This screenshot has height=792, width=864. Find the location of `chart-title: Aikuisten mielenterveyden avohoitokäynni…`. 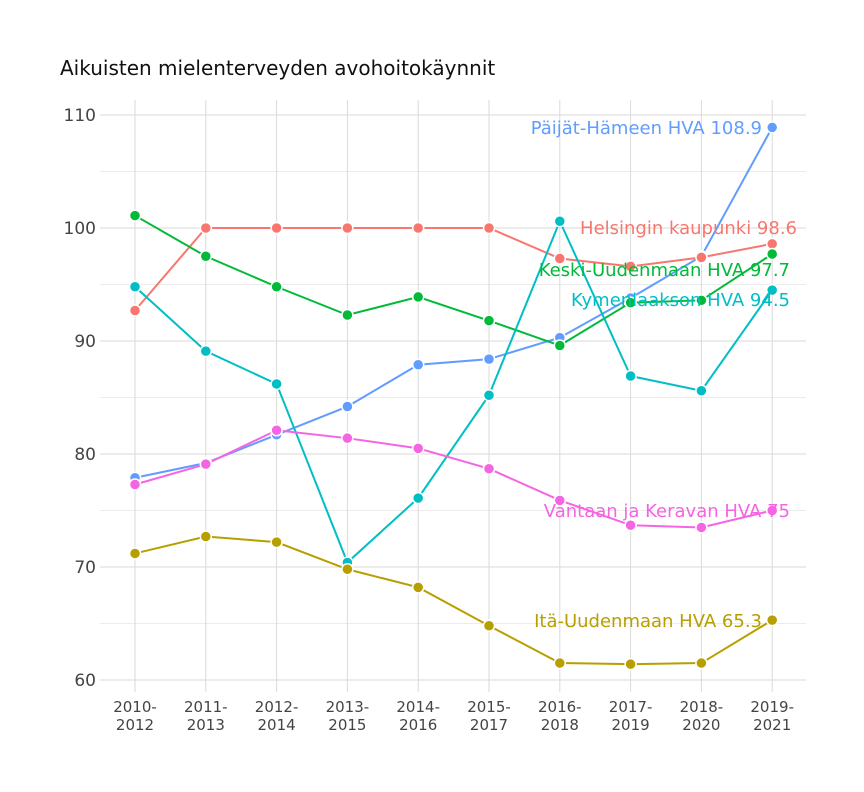

chart-title: Aikuisten mielenterveyden avohoitokäynni… is located at coordinates (278, 68).